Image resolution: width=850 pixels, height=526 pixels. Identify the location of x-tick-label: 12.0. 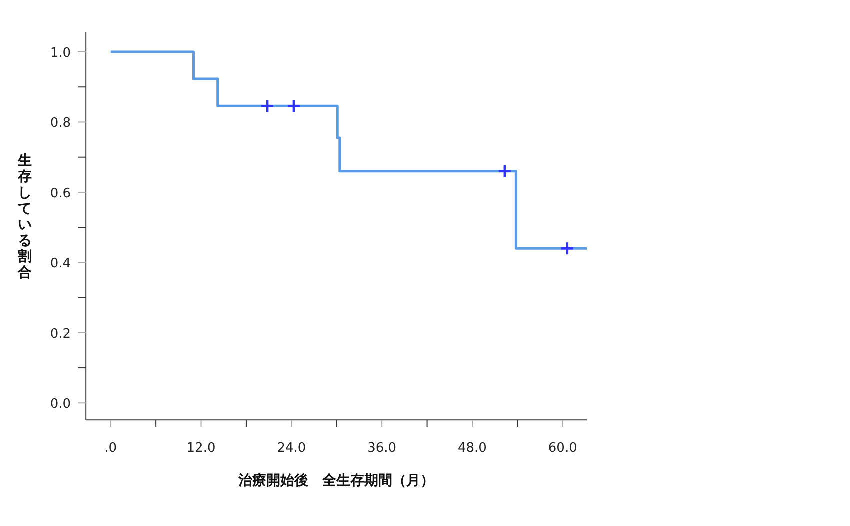
(201, 448).